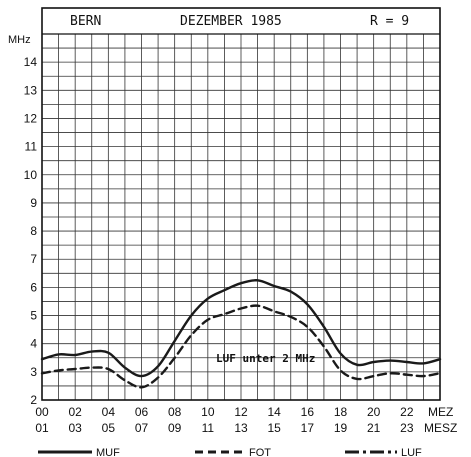 The height and width of the screenshot is (457, 471). I want to click on y-tick-label: 6, so click(33, 287).